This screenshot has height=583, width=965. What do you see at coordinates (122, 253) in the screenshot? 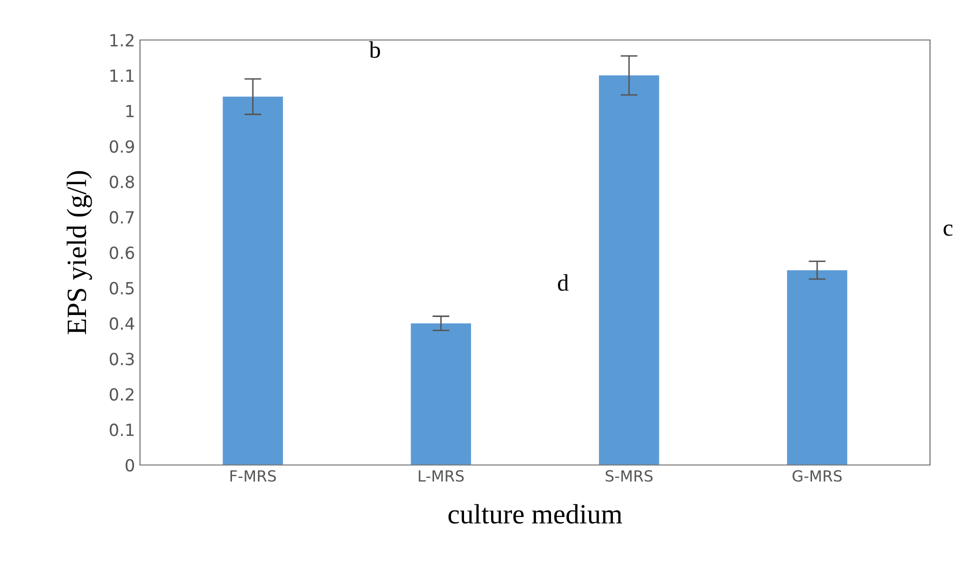
I see `y-tick-label: 0.6` at bounding box center [122, 253].